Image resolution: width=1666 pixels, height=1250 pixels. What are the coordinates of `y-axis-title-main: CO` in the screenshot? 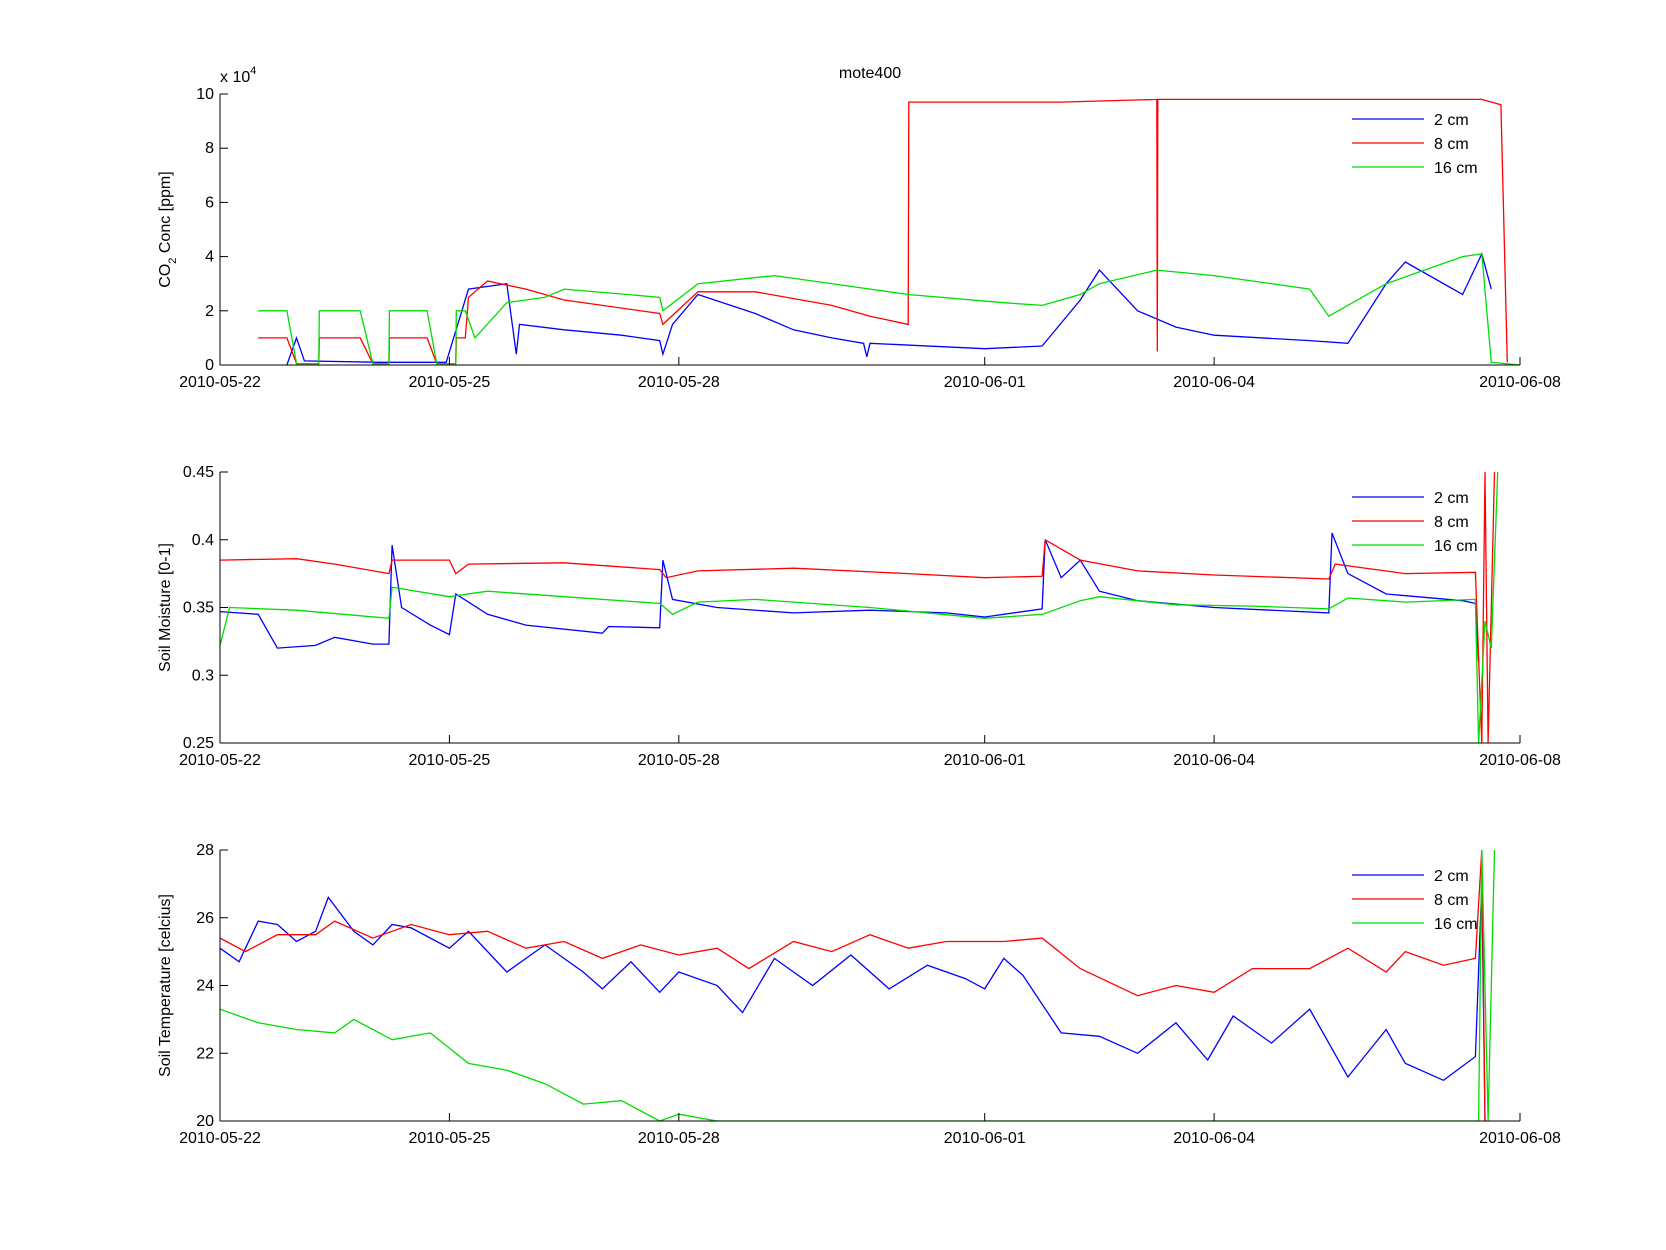 It's located at (165, 276).